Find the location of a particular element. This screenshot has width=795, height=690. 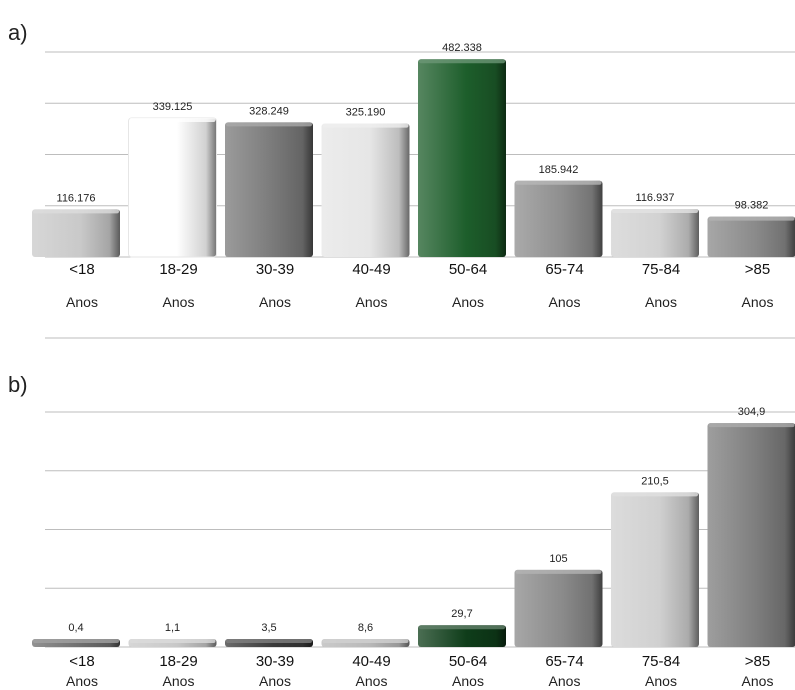

bar-value-label: 0,4 is located at coordinates (75, 628).